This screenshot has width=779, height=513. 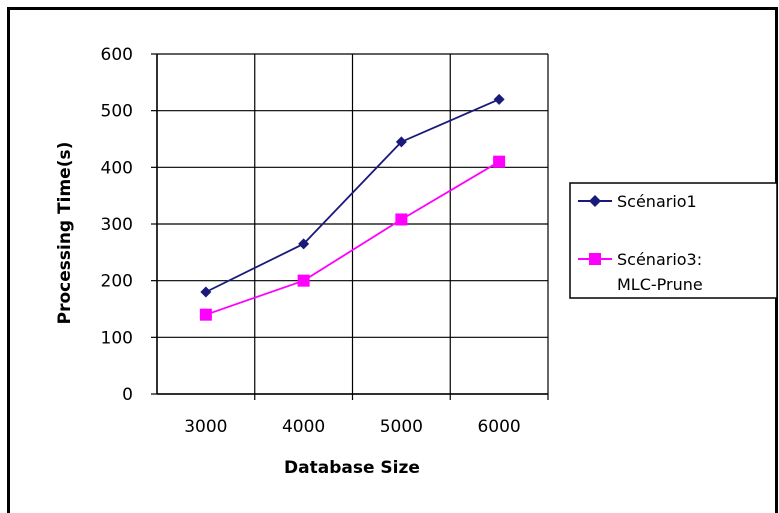 I want to click on legend: Scénario1 Scénario3: MLC-Prune, so click(x=673, y=240).